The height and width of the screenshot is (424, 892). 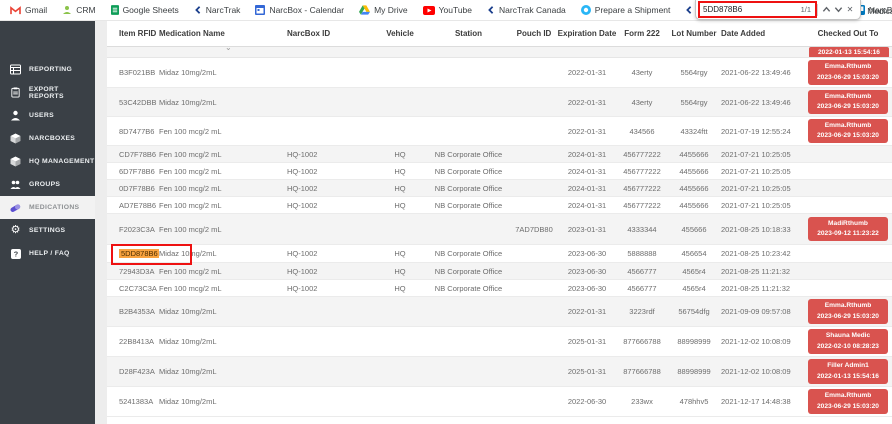 I want to click on reporting-icon, so click(x=15, y=69).